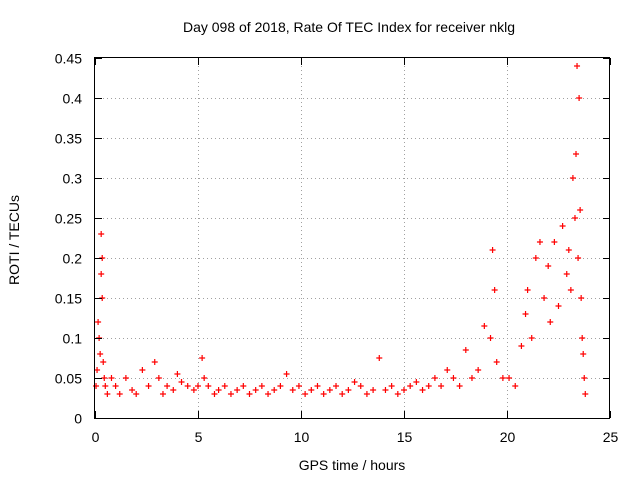 This screenshot has width=640, height=480. I want to click on x-tick-label: 20, so click(508, 437).